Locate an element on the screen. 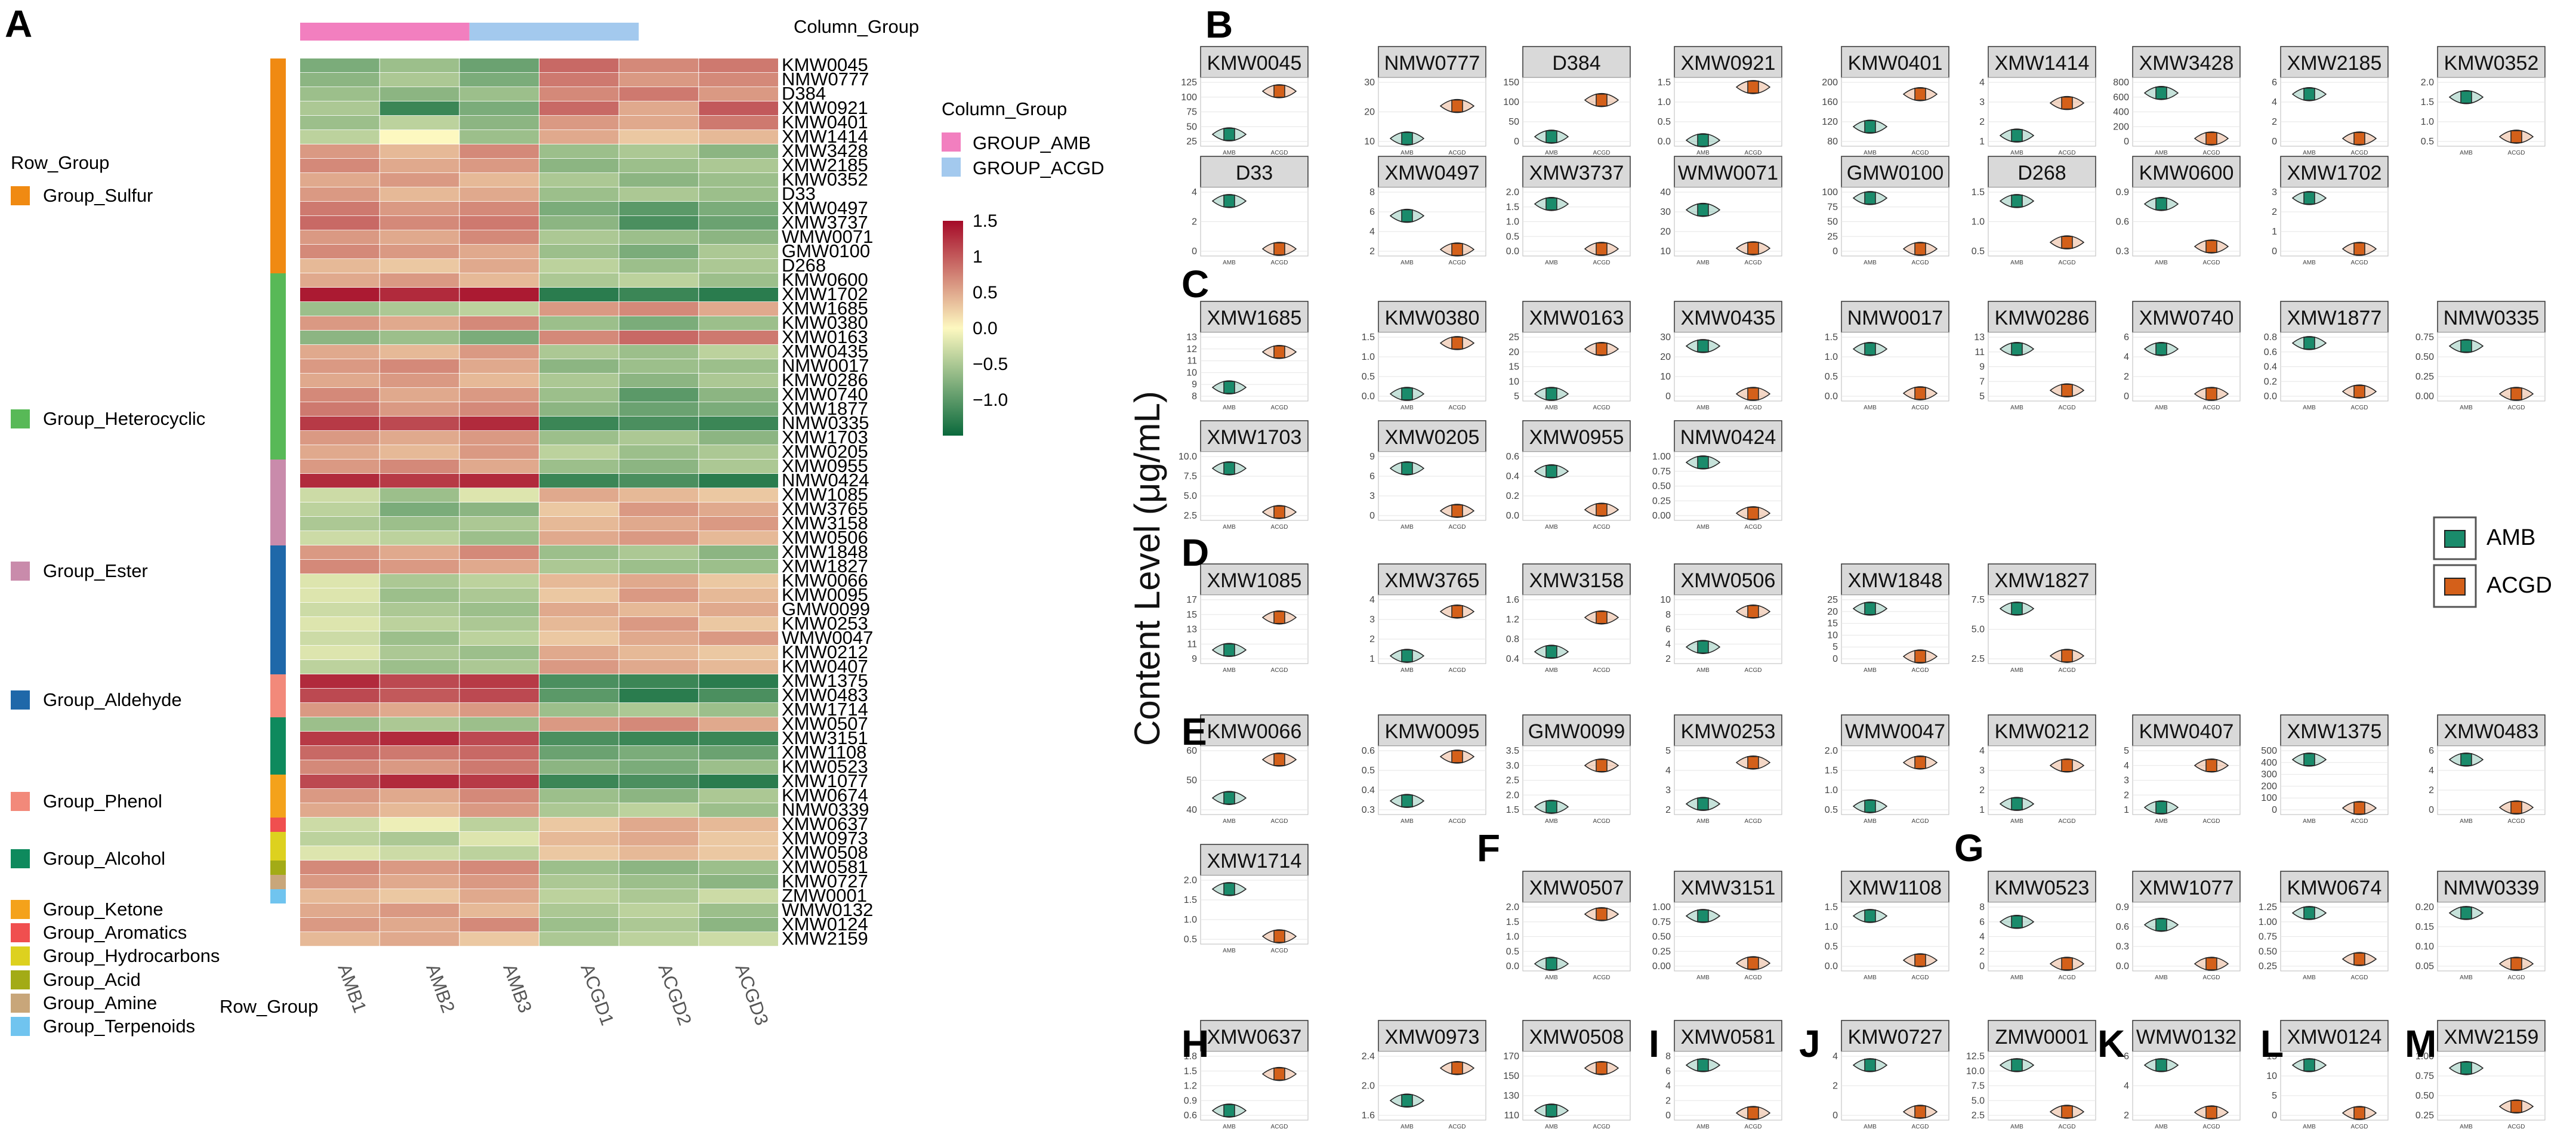  panel-label-d: D is located at coordinates (1195, 552).